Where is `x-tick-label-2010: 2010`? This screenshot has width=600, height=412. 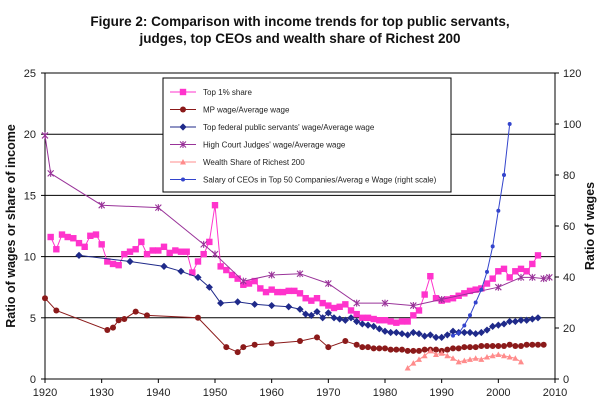 x-tick-label-2010: 2010 is located at coordinates (555, 393).